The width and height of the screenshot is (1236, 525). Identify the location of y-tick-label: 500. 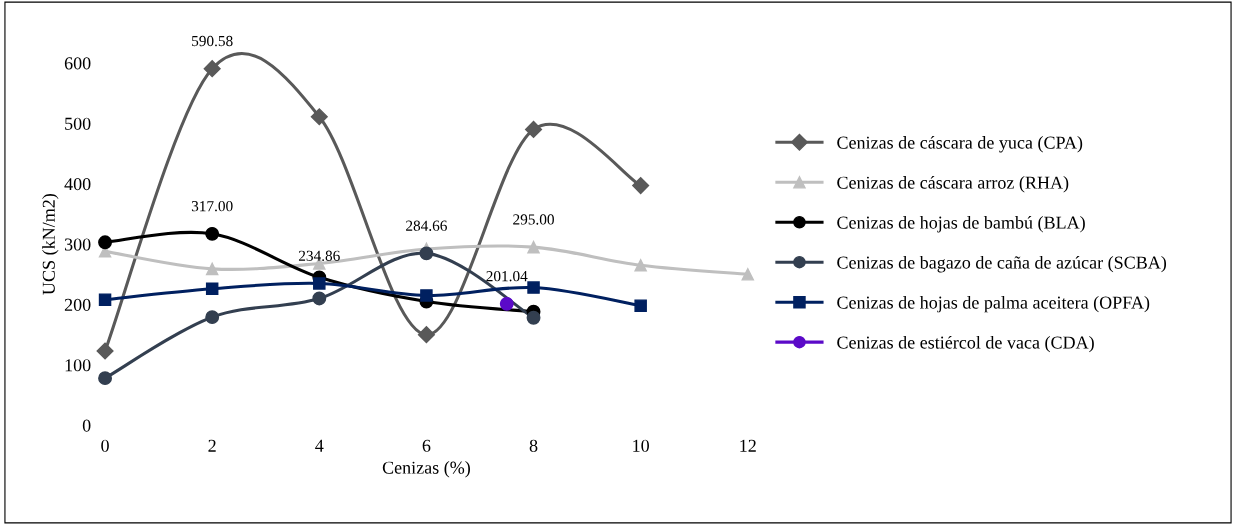
(78, 123).